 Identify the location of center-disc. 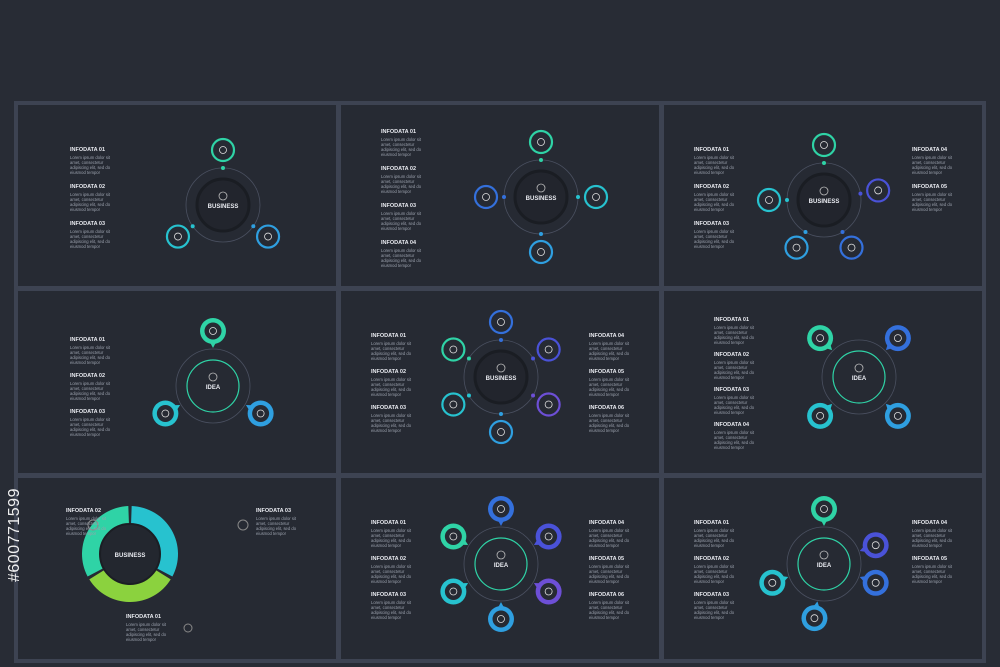
(130, 553).